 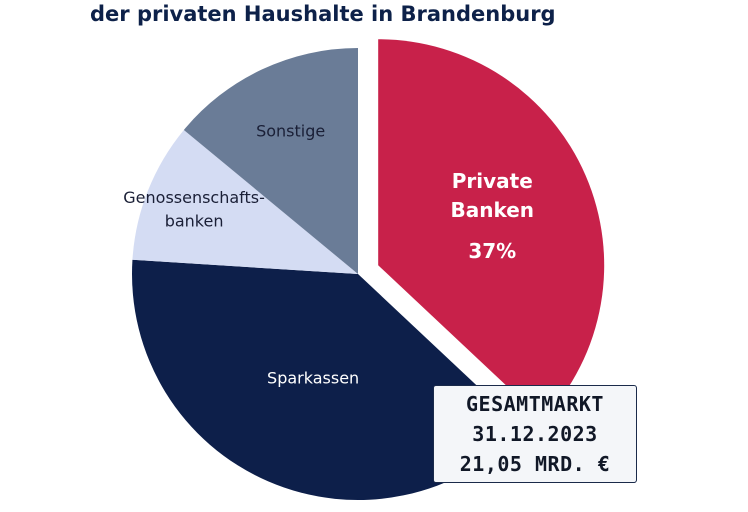 What do you see at coordinates (323, 14) in the screenshot?
I see `chart-title: der privaten Haushalte in Brandenburg` at bounding box center [323, 14].